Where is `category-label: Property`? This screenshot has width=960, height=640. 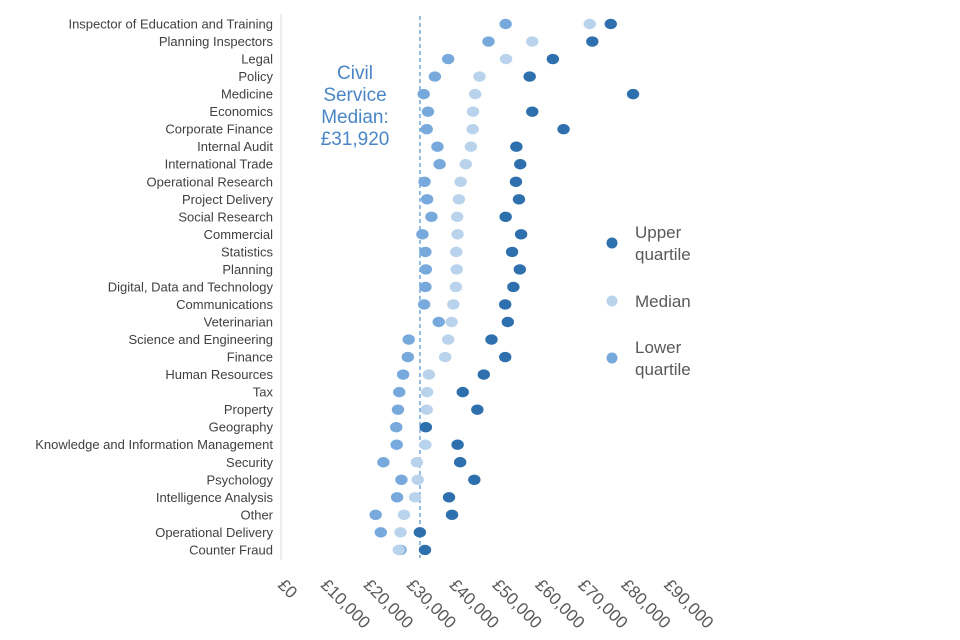
category-label: Property is located at coordinates (249, 409).